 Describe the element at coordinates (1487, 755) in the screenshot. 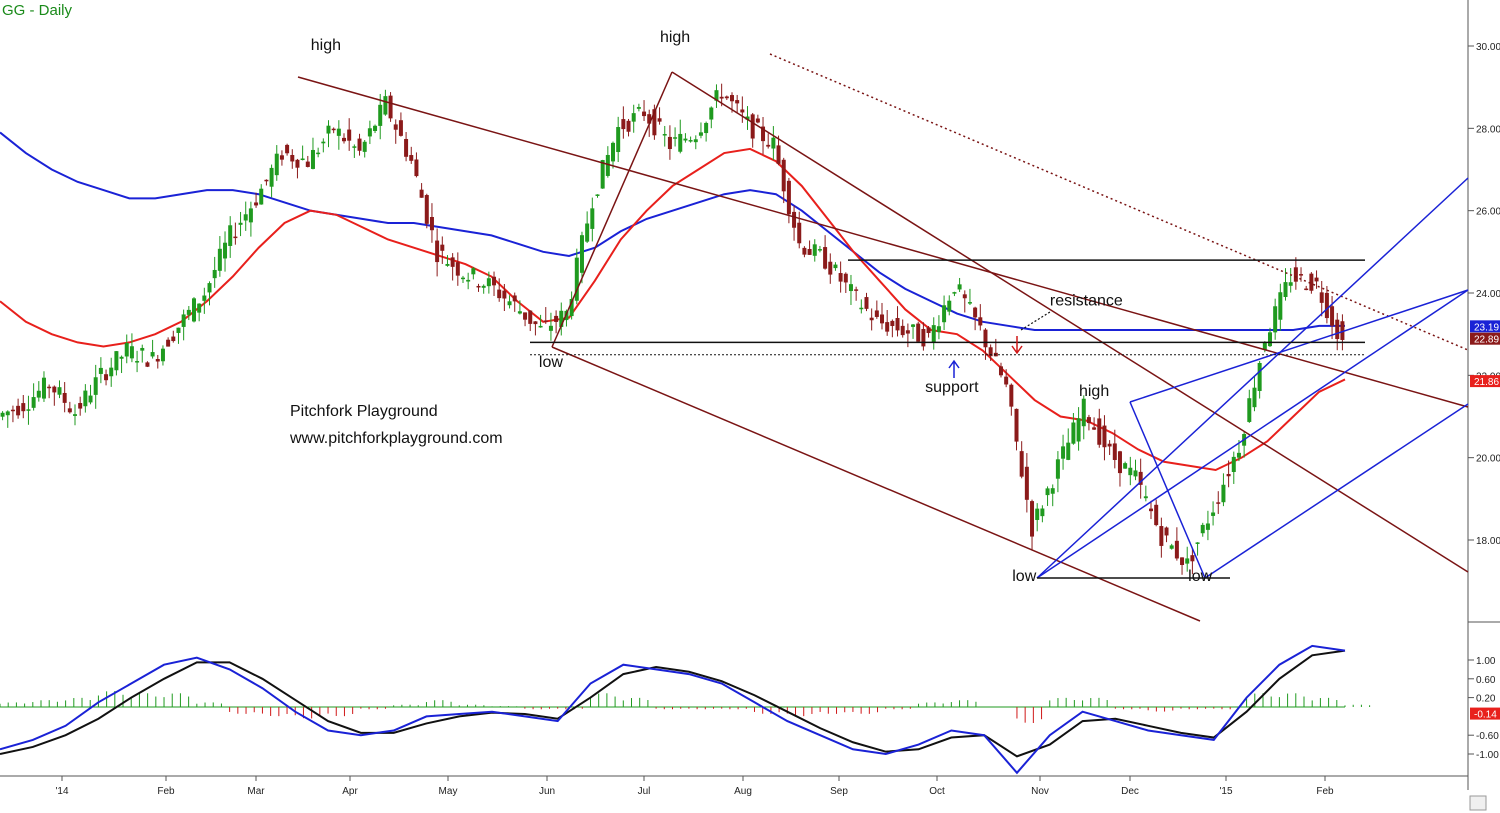

I see `osc-y-tick-label: -1.00` at that location.